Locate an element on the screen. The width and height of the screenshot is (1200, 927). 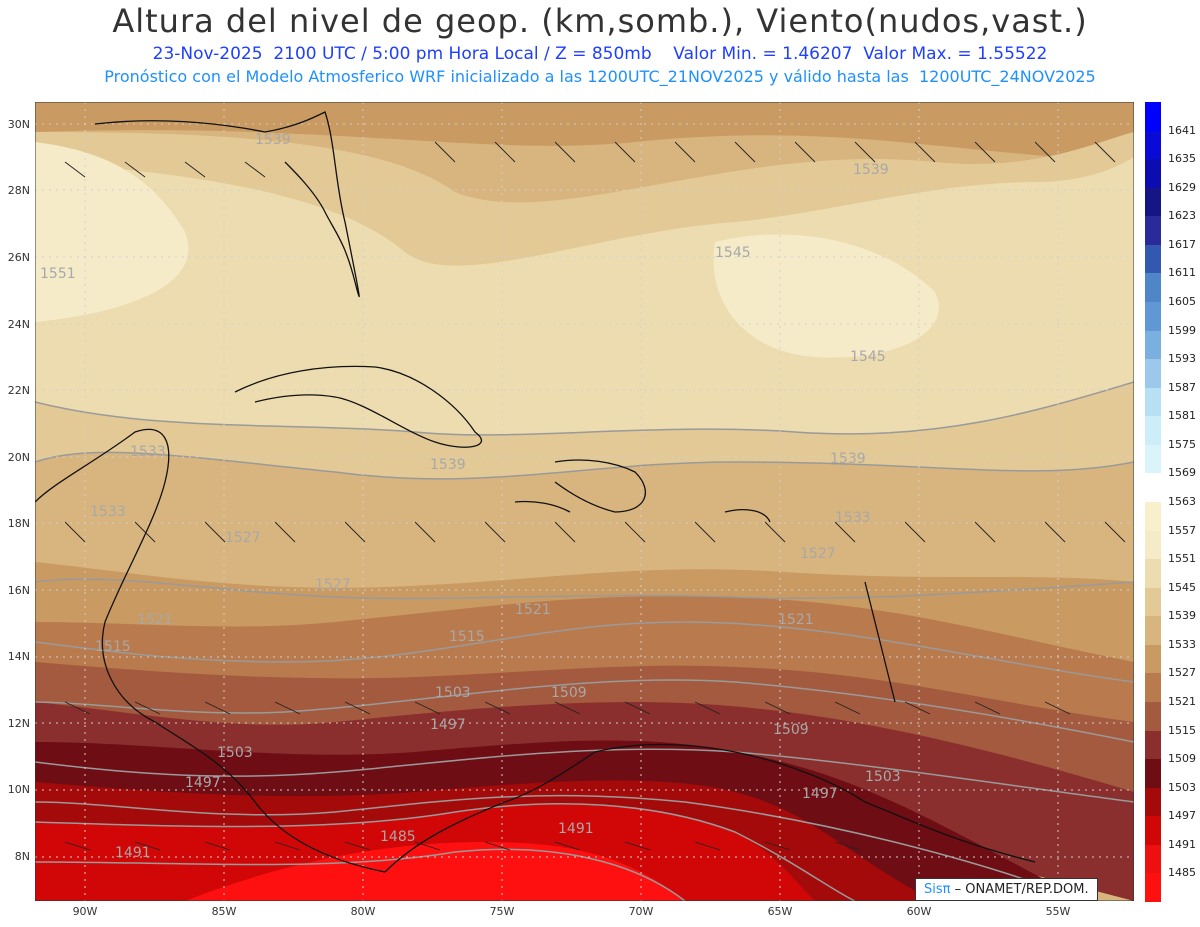
colorbar-label: 1485 is located at coordinates (1182, 873).